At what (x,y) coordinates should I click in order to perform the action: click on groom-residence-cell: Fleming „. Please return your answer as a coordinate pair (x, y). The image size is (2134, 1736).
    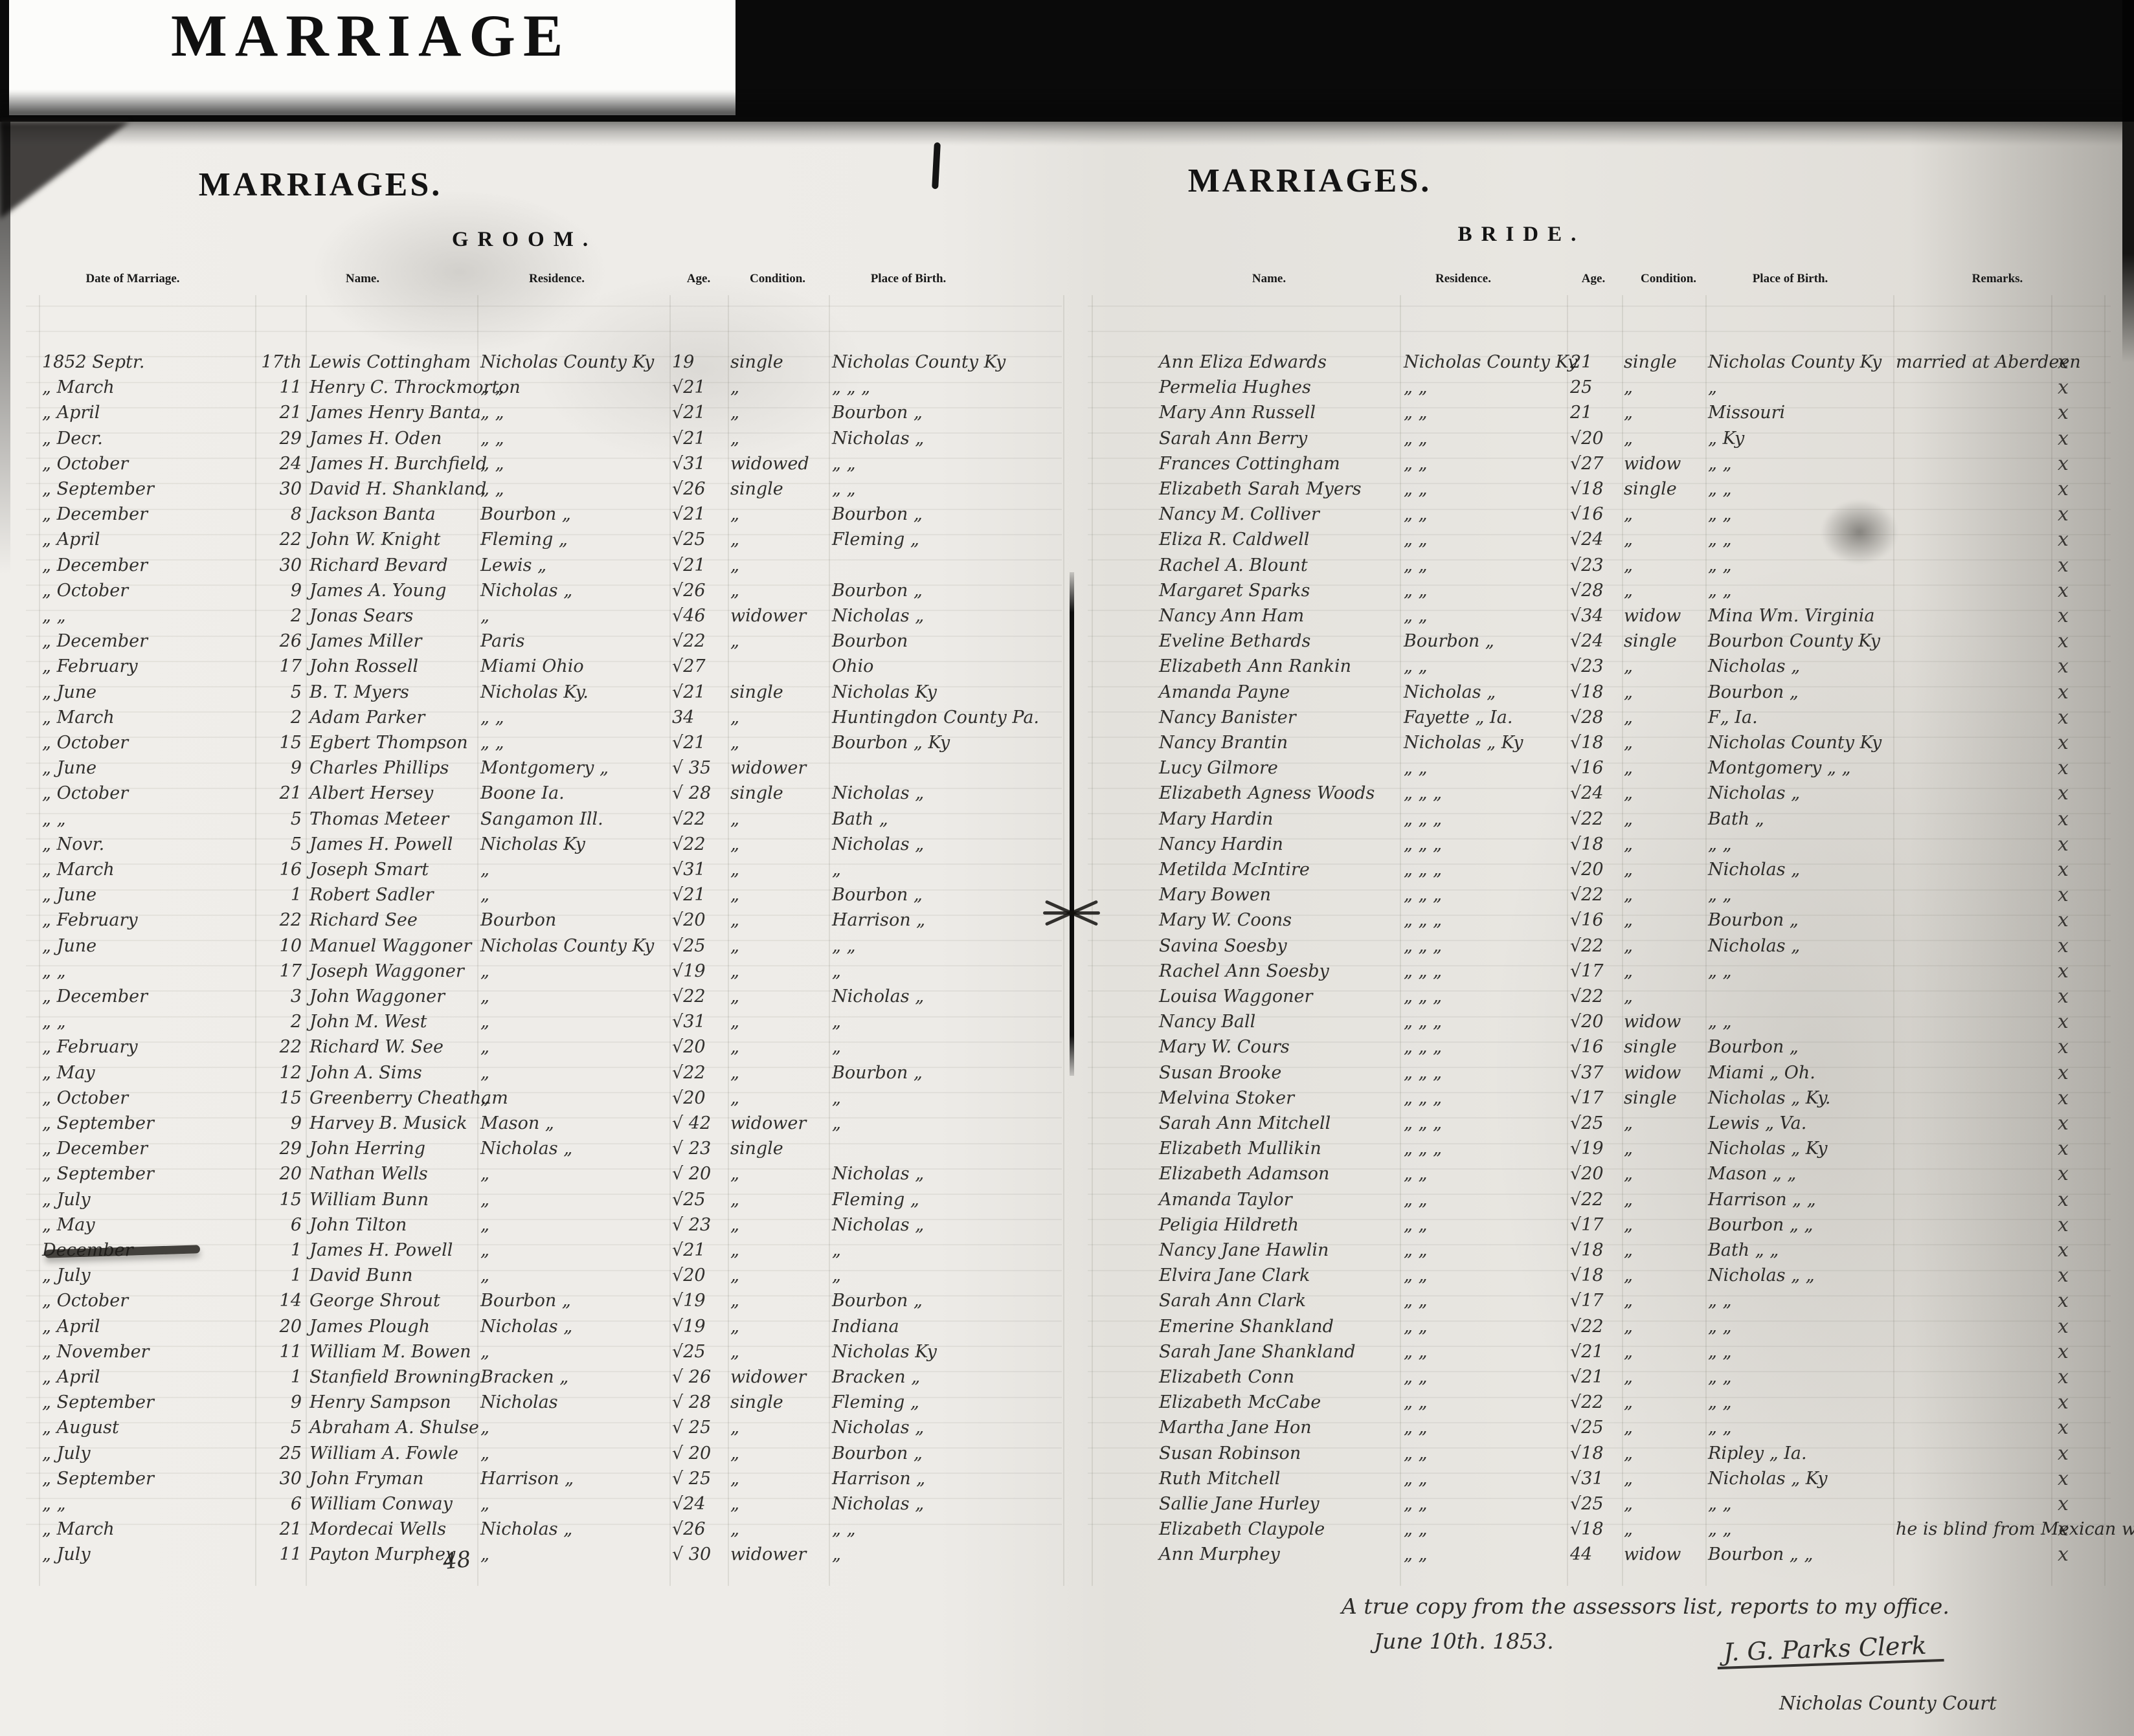
    Looking at the image, I should click on (524, 539).